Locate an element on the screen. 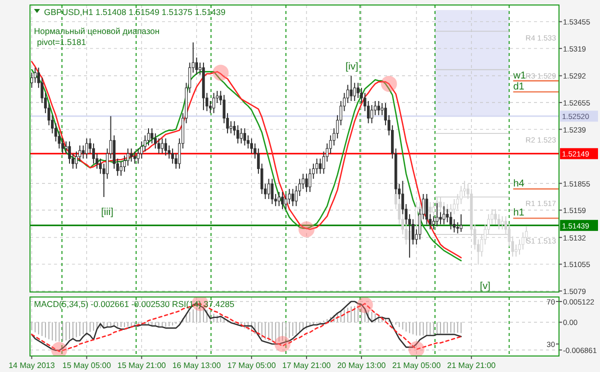 The width and height of the screenshot is (600, 372). x-tick-label: 17 May 21:00 is located at coordinates (307, 365).